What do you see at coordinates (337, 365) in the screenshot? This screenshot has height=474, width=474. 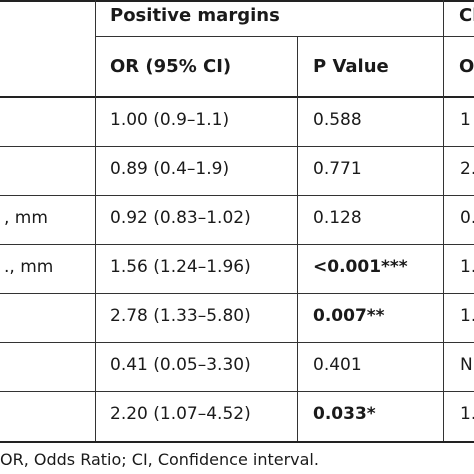 I see `p-value-cell: 0.401` at bounding box center [337, 365].